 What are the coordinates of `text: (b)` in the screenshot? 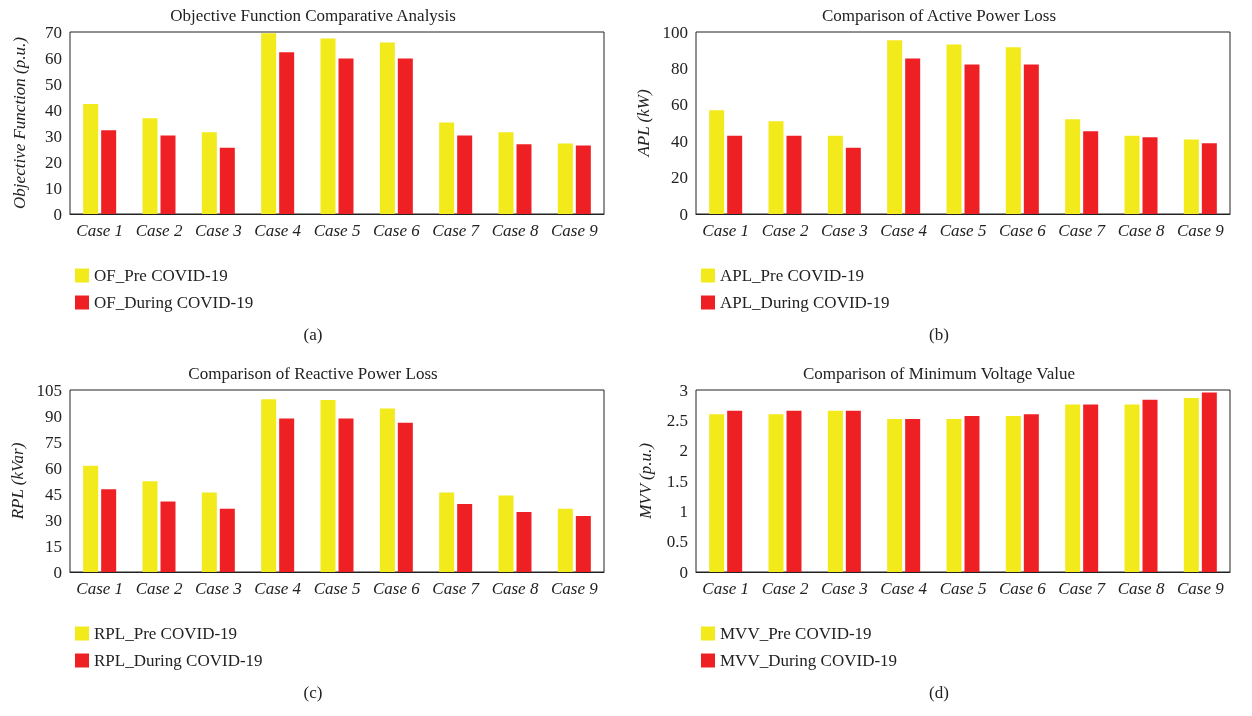 It's located at (939, 334).